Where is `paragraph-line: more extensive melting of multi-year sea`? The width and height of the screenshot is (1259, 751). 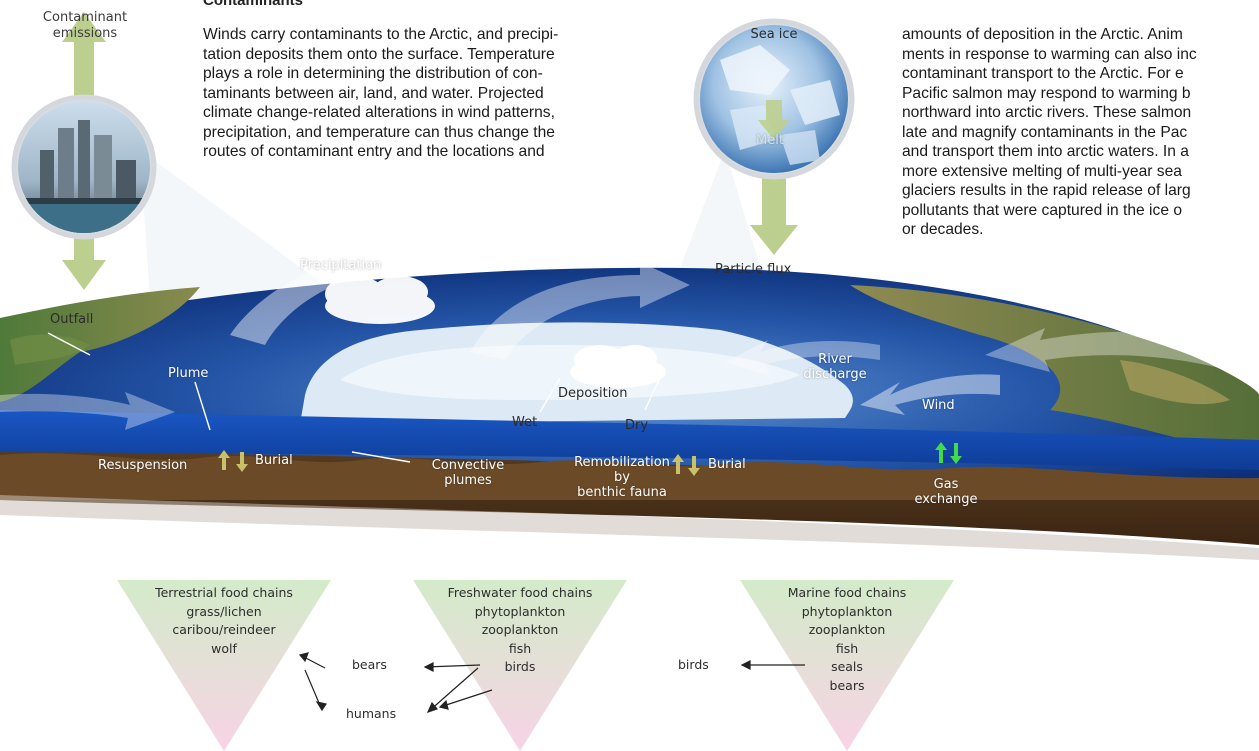 paragraph-line: more extensive melting of multi-year sea is located at coordinates (1042, 171).